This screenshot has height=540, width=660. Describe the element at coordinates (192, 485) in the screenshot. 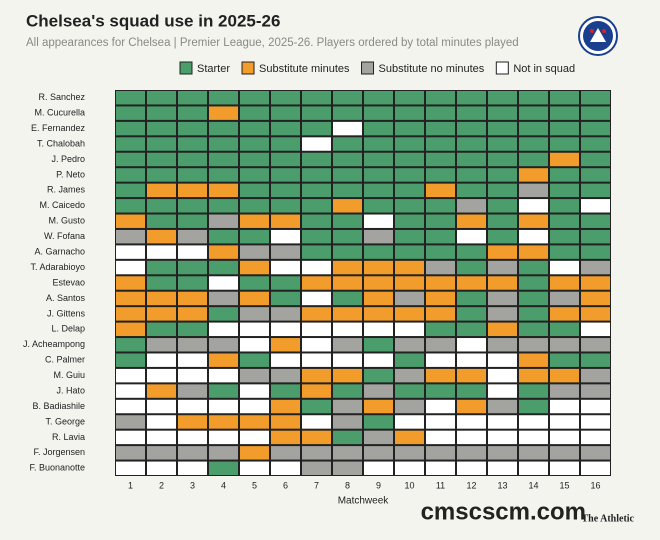

I see `x-tick-label: 3` at that location.